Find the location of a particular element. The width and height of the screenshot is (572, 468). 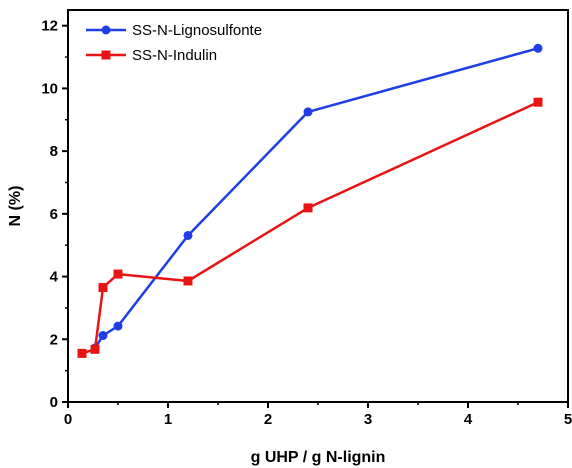

y-axis-ticks: 0 2 4 6 8 10 12 is located at coordinates (54, 214).